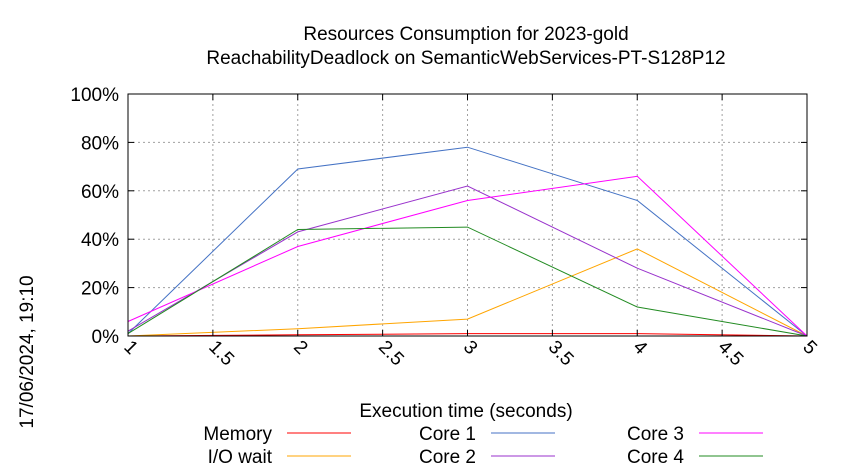 This screenshot has width=850, height=475. What do you see at coordinates (465, 411) in the screenshot?
I see `x-axis-label: Execution time (seconds)` at bounding box center [465, 411].